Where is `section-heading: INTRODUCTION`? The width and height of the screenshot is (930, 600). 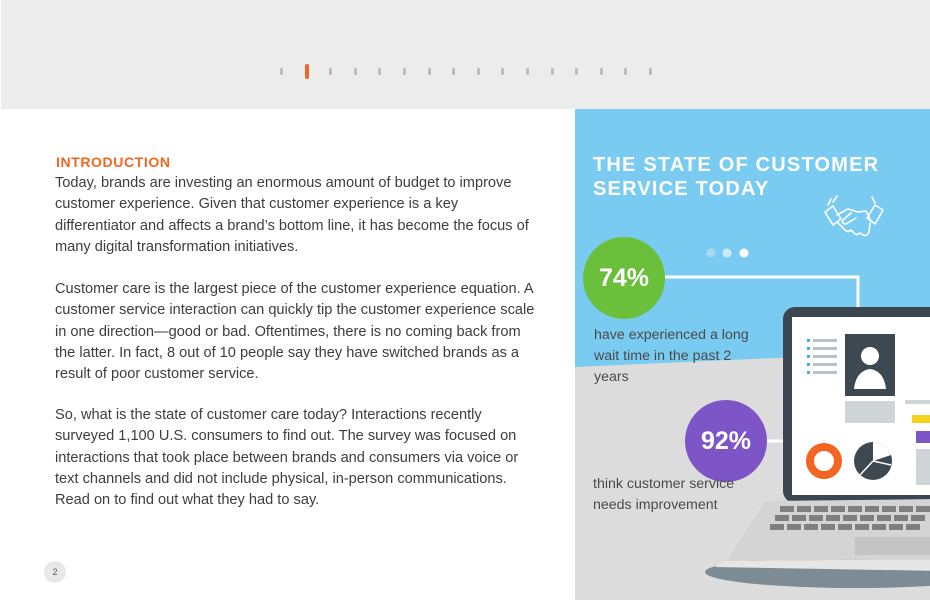
section-heading: INTRODUCTION is located at coordinates (113, 162).